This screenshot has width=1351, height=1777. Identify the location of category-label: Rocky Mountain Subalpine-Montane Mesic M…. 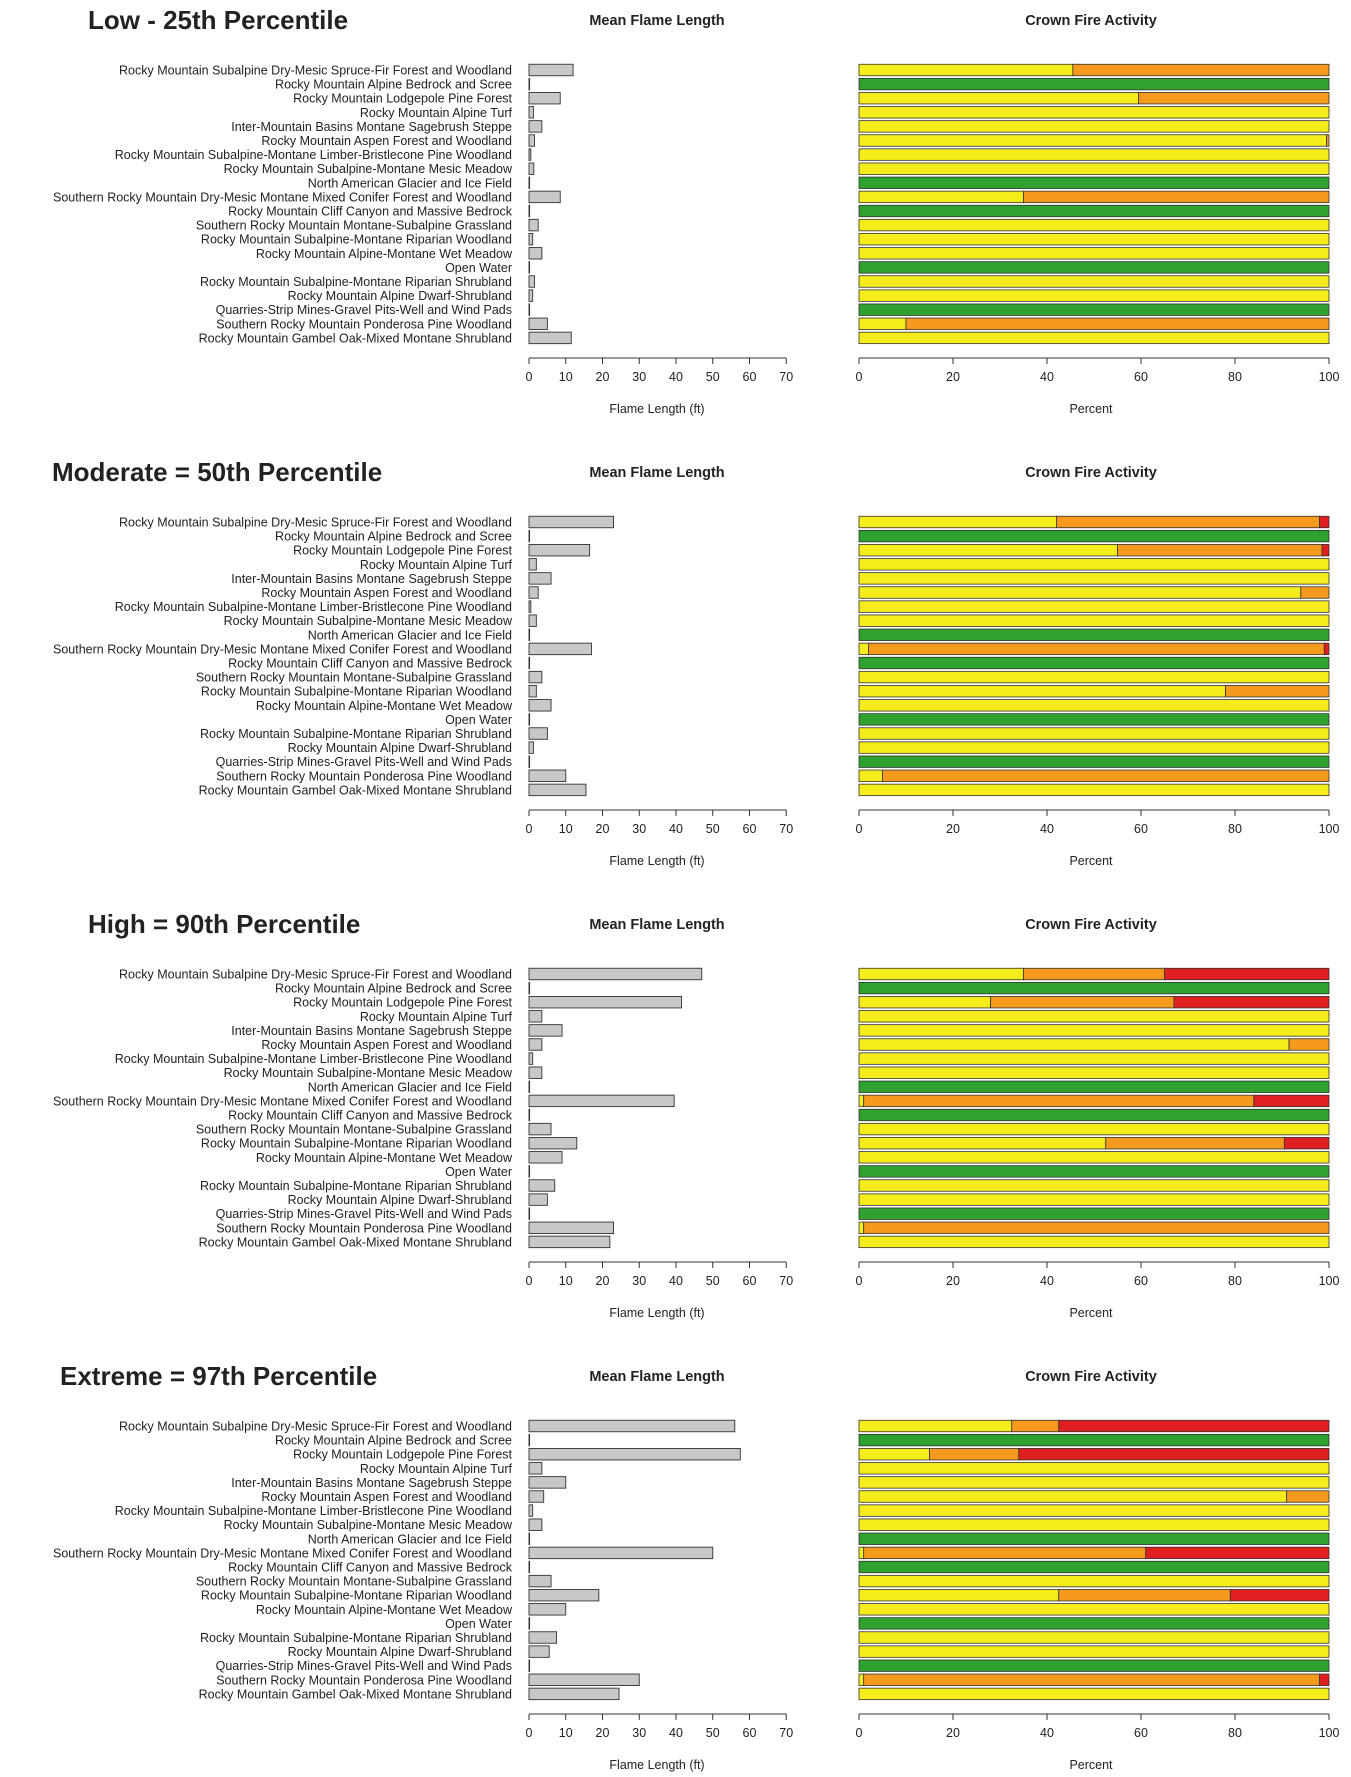
(368, 1525).